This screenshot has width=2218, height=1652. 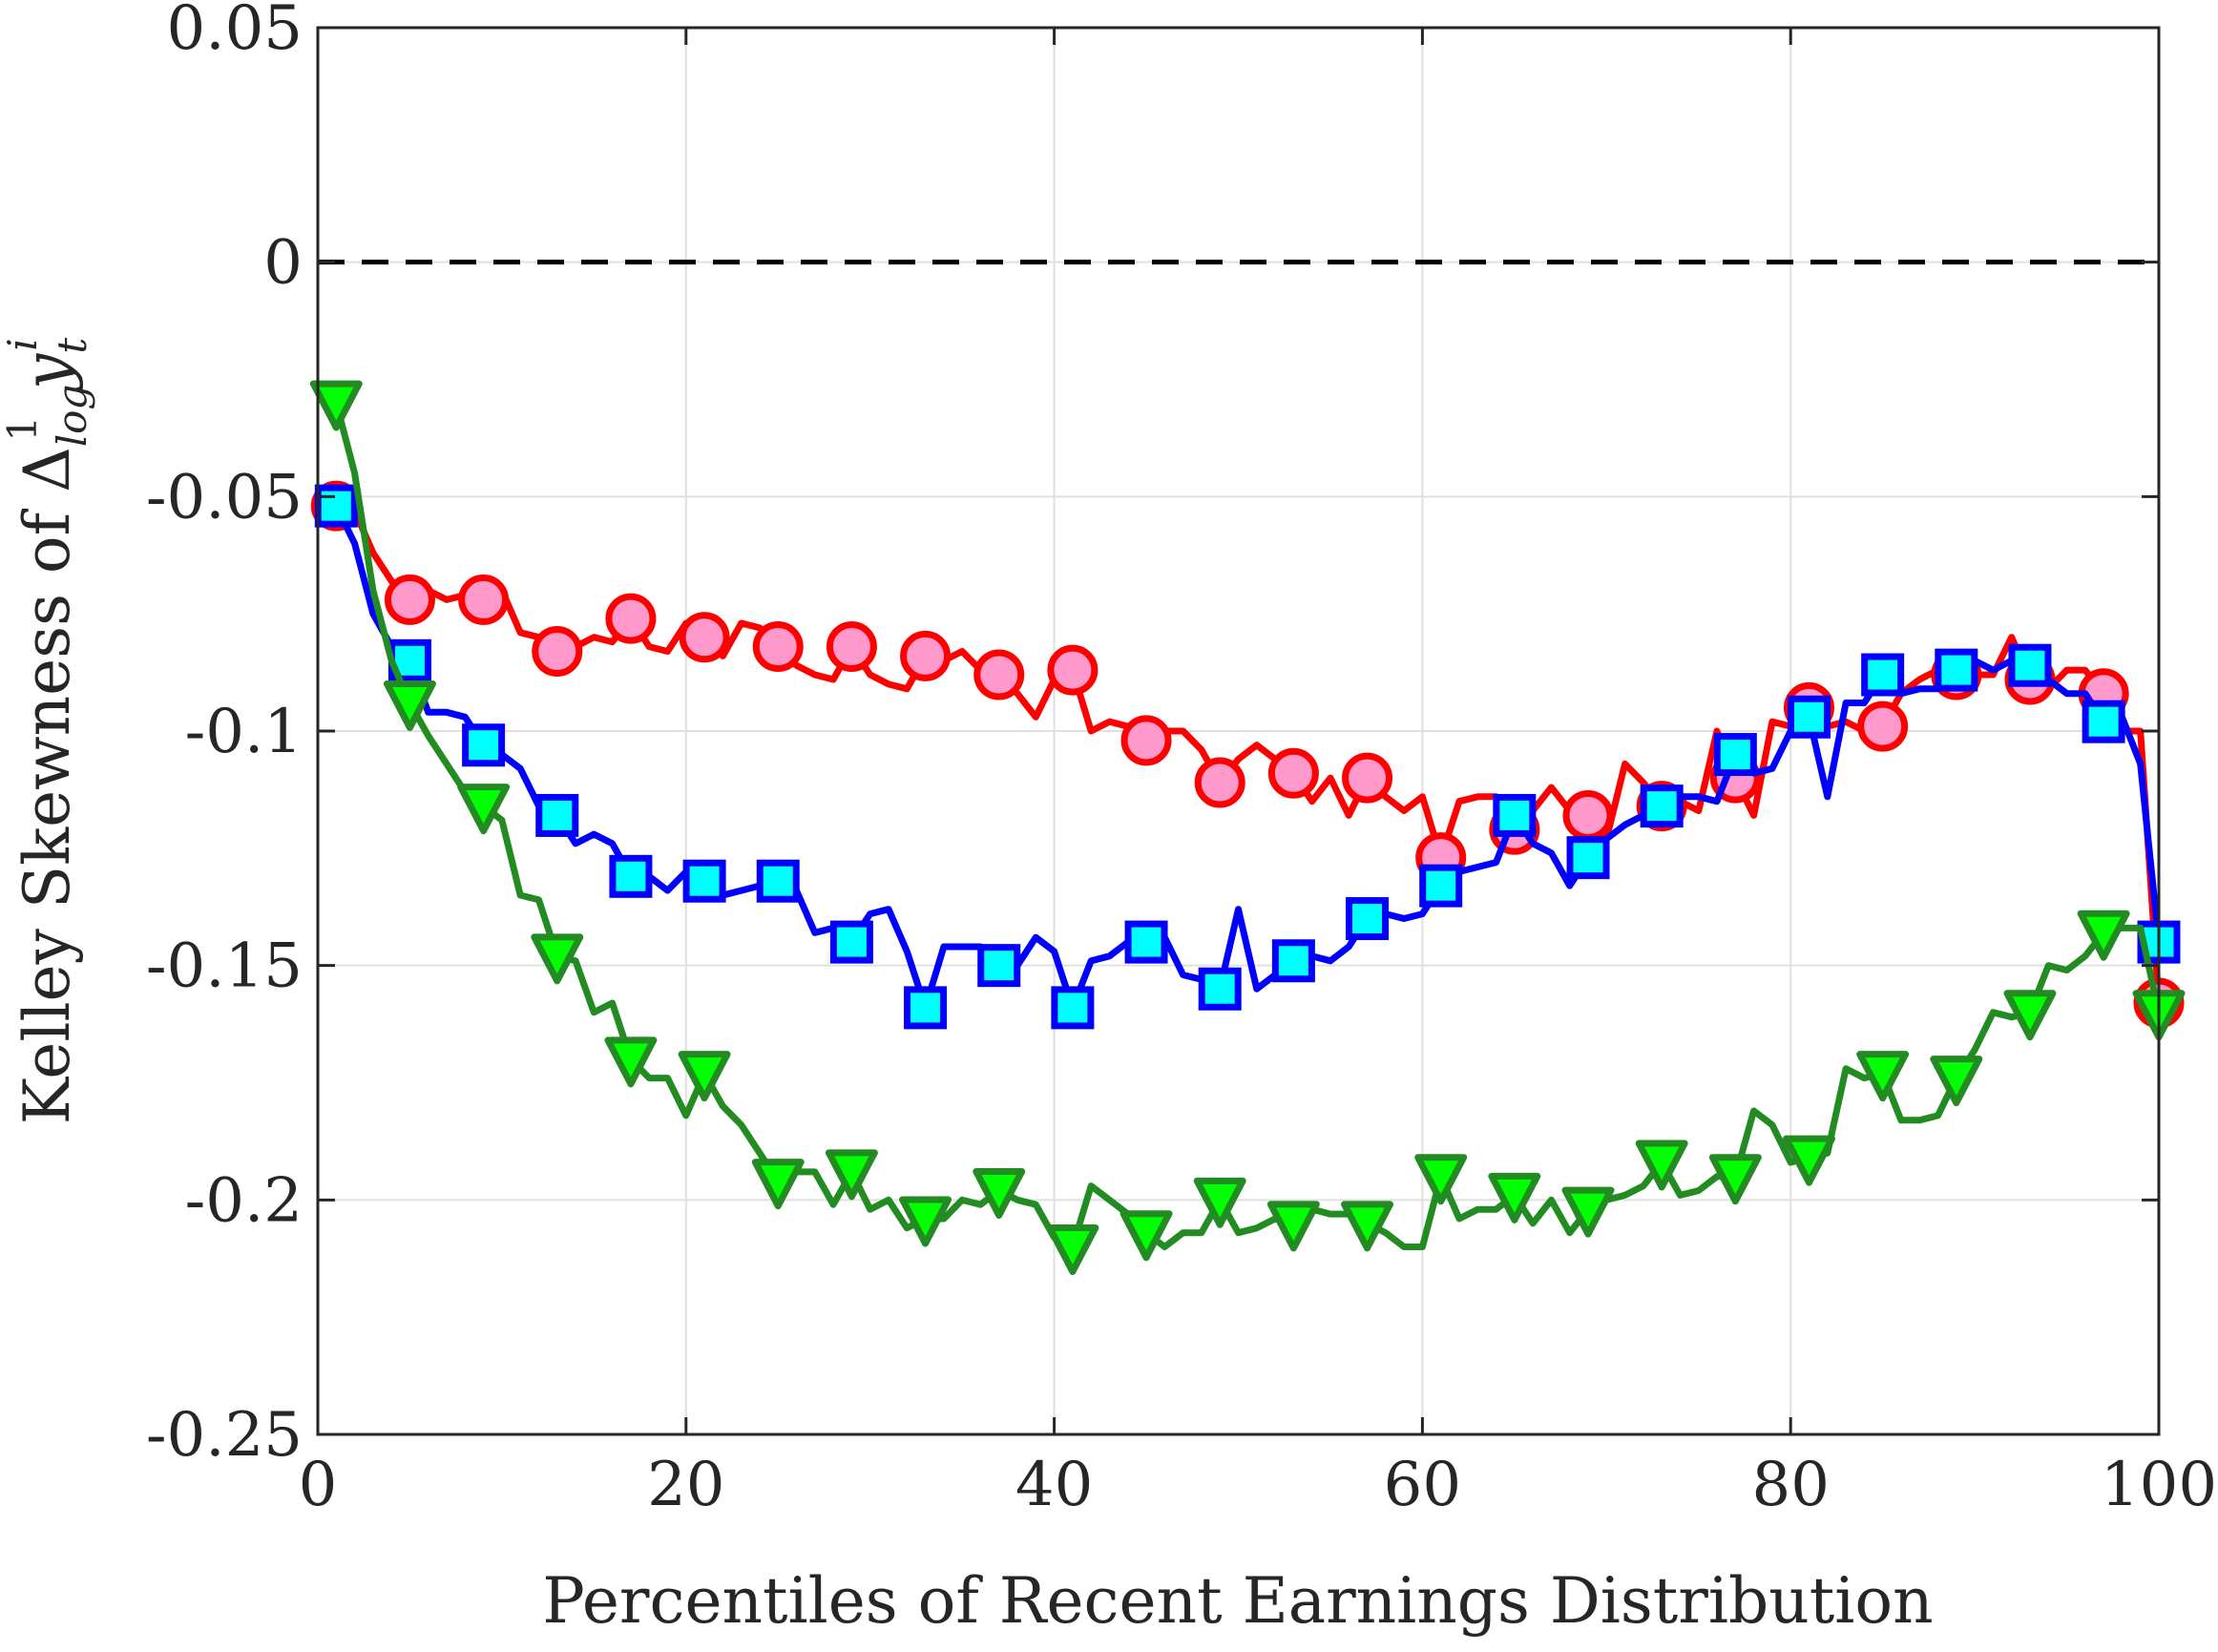 I want to click on y-tick-label: -0.05, so click(x=224, y=497).